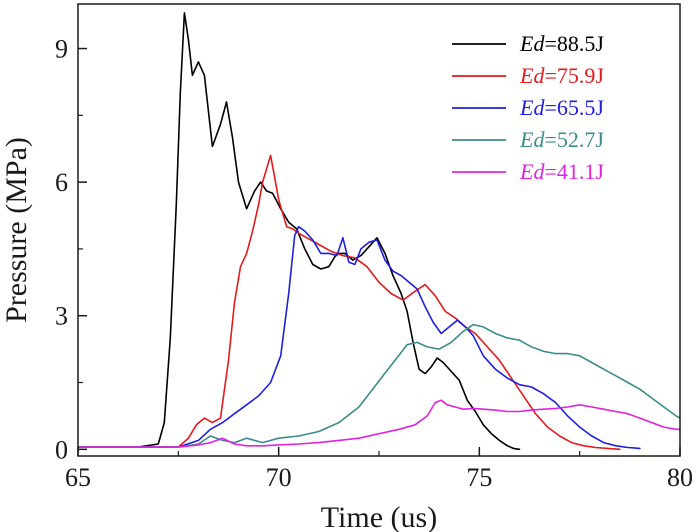  I want to click on y-axis-title: Pressure (MPa), so click(16, 230).